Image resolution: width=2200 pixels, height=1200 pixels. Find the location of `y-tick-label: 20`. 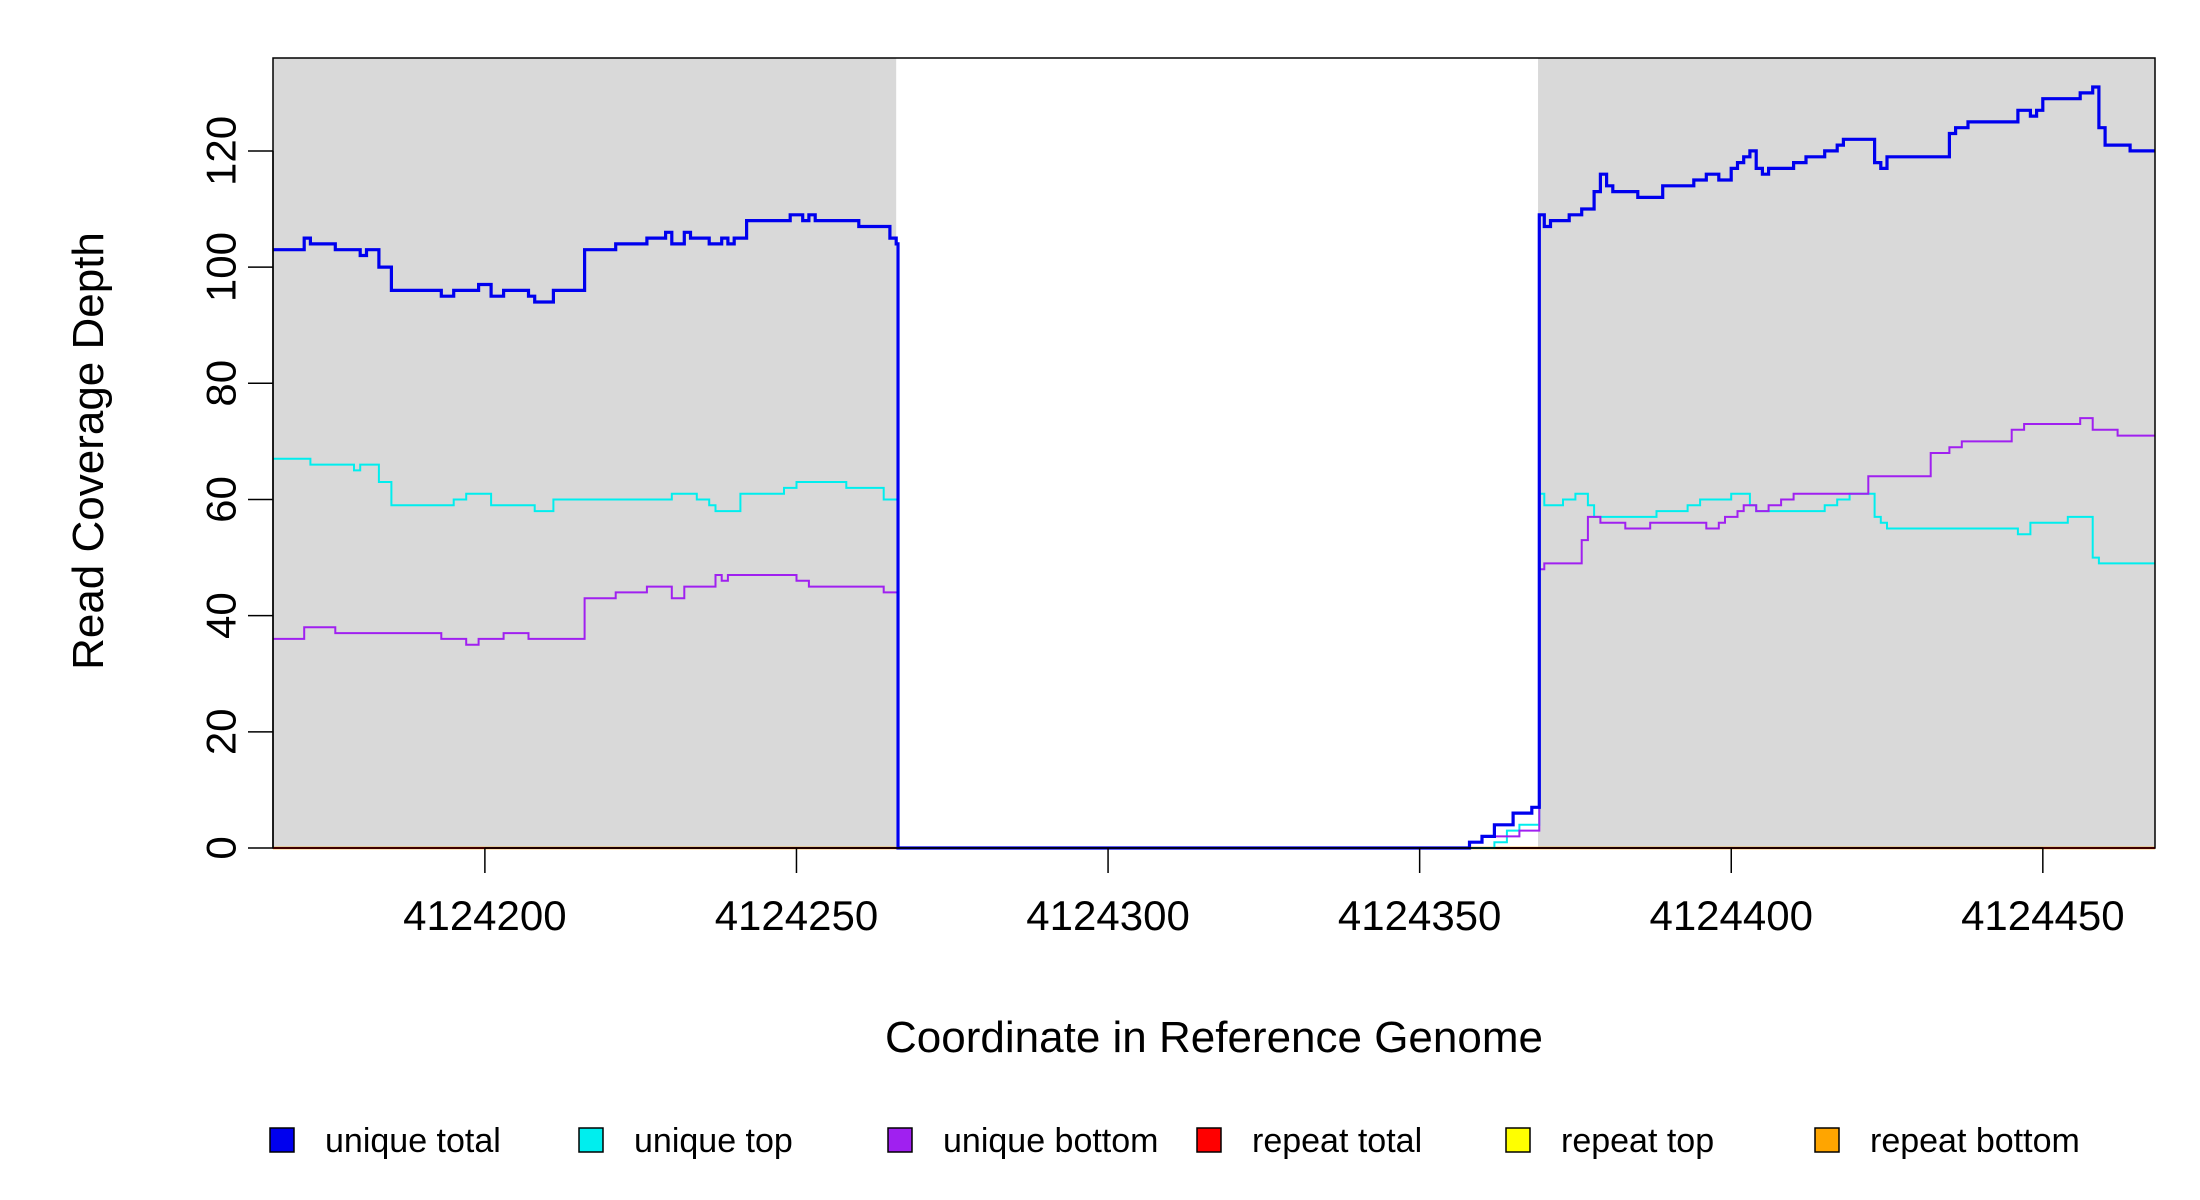

y-tick-label: 20 is located at coordinates (221, 731).